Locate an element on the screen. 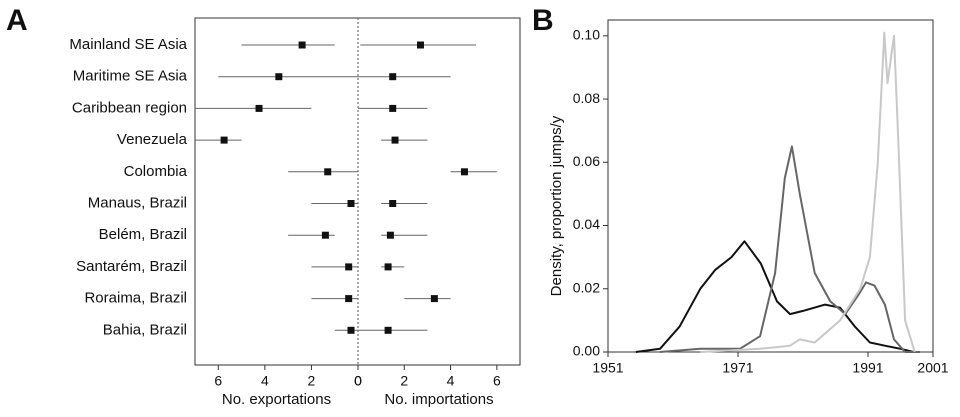 This screenshot has width=960, height=417. x-tick-label: 2001 is located at coordinates (932, 368).